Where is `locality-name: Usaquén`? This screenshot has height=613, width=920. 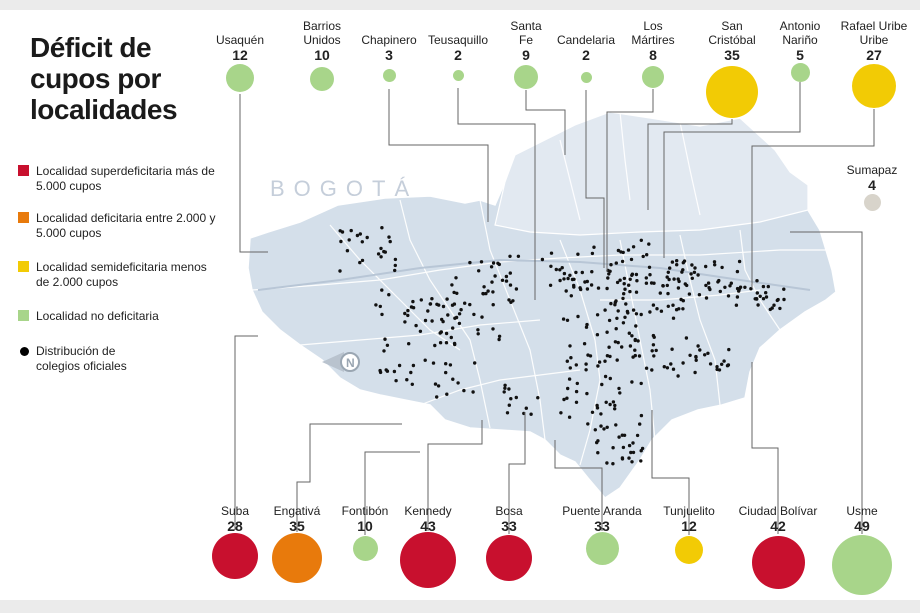 locality-name: Usaquén is located at coordinates (240, 40).